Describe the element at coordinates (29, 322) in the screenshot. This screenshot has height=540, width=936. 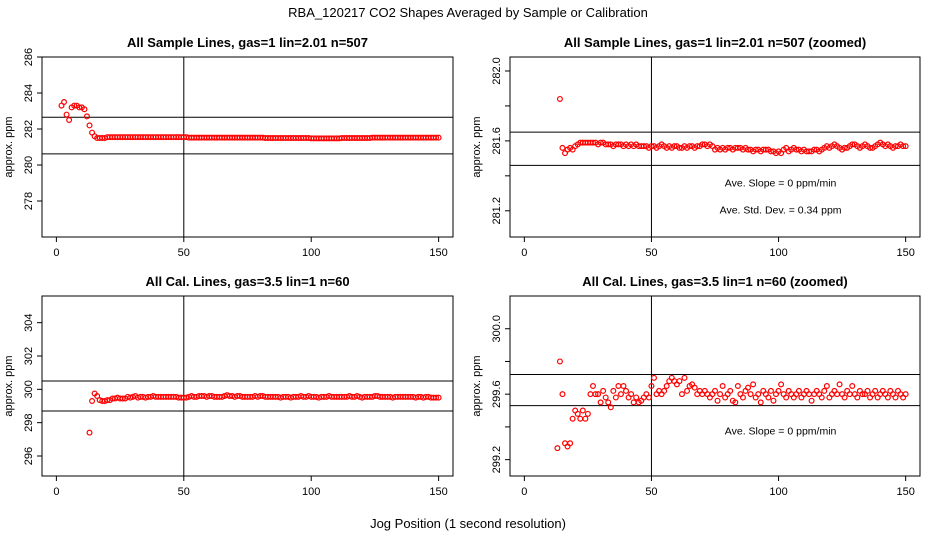
I see `panel-3-y-tick-label: 304` at that location.